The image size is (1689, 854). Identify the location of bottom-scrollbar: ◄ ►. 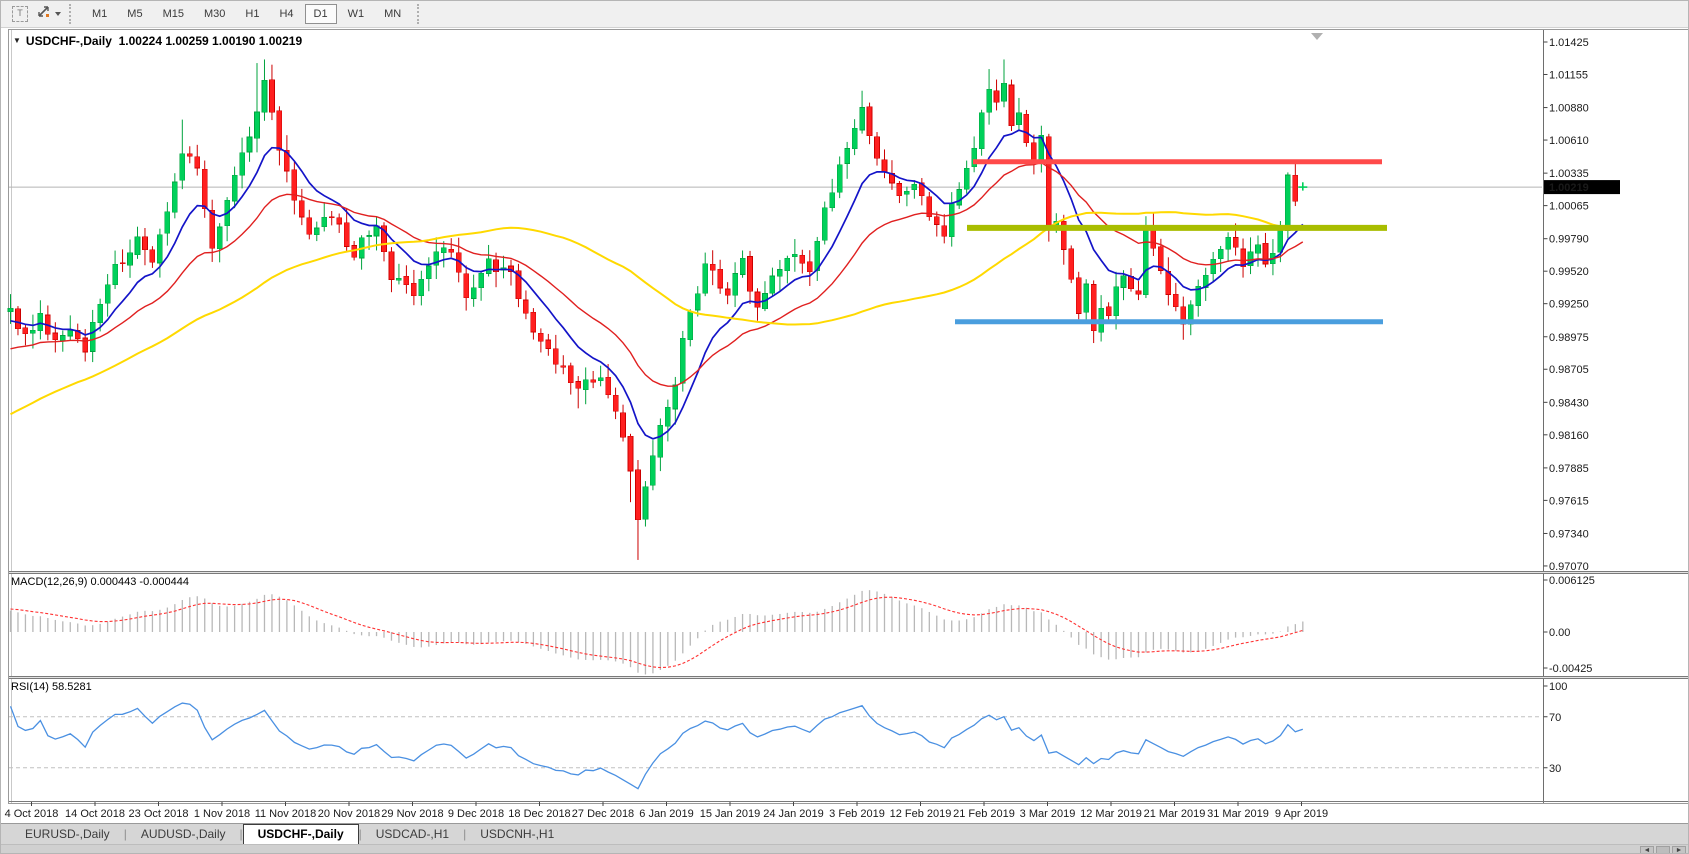
(844, 848).